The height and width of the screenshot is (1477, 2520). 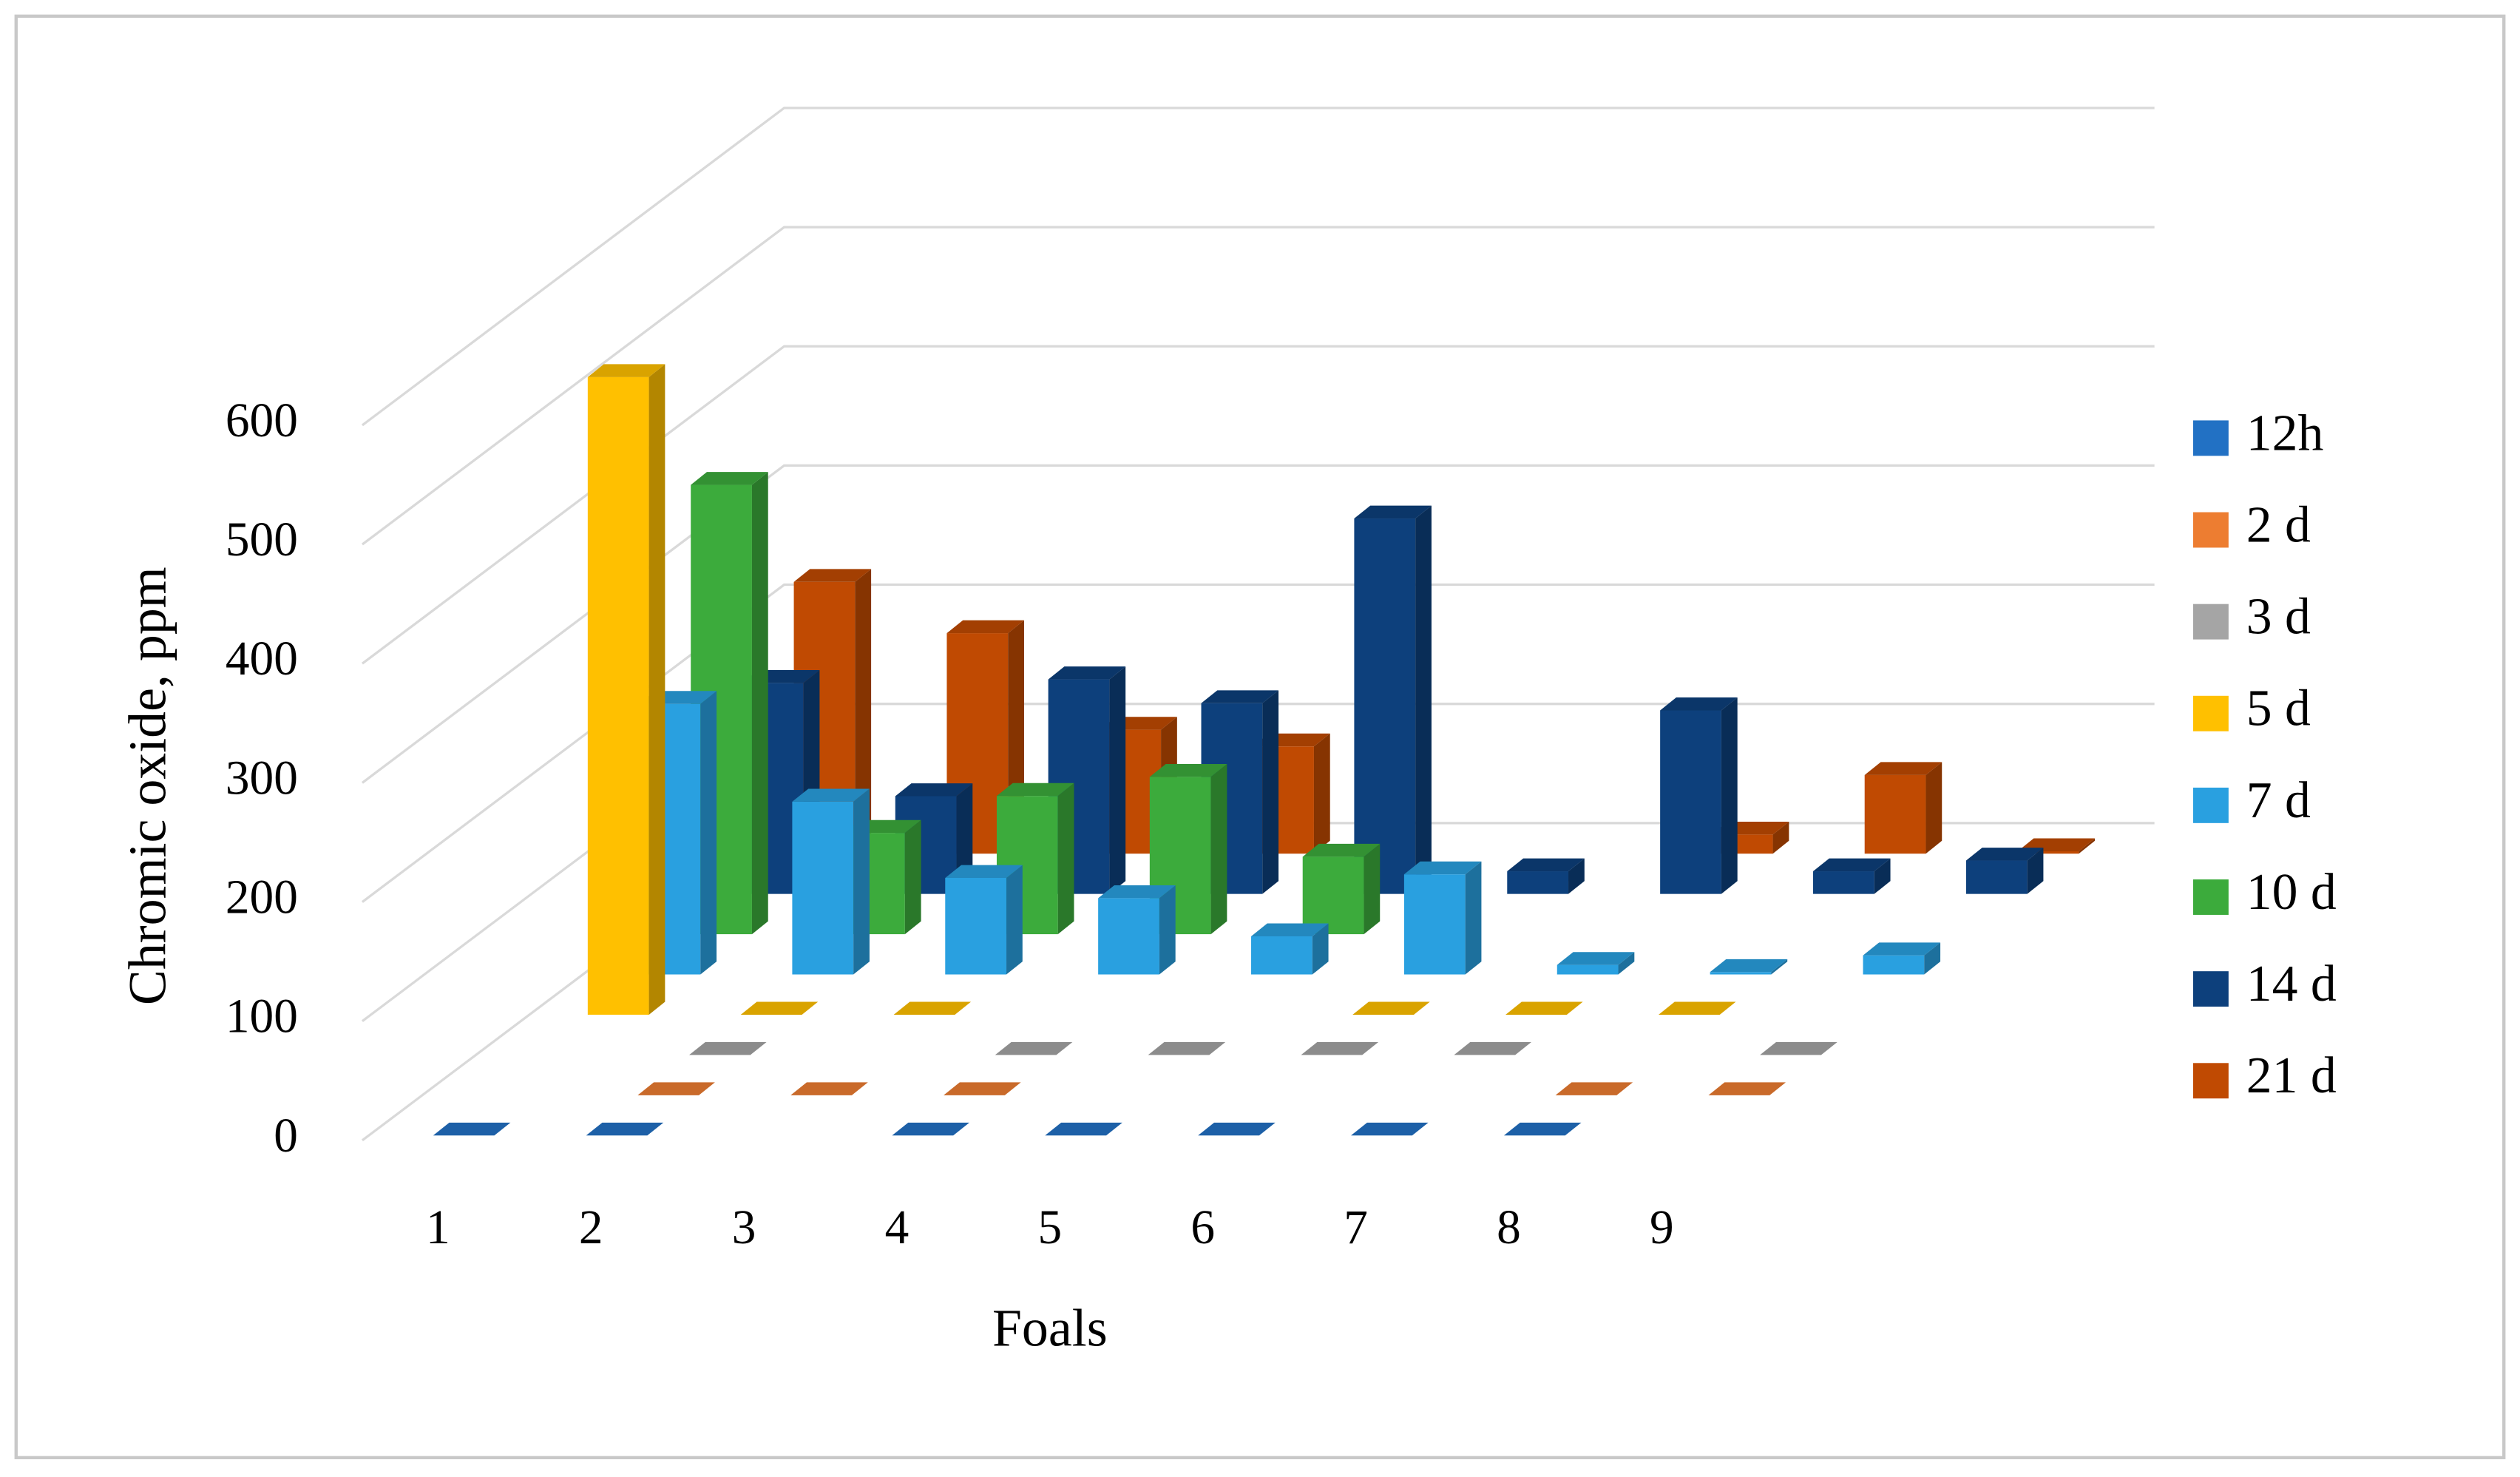 What do you see at coordinates (1356, 1227) in the screenshot?
I see `x-tick-label: 7` at bounding box center [1356, 1227].